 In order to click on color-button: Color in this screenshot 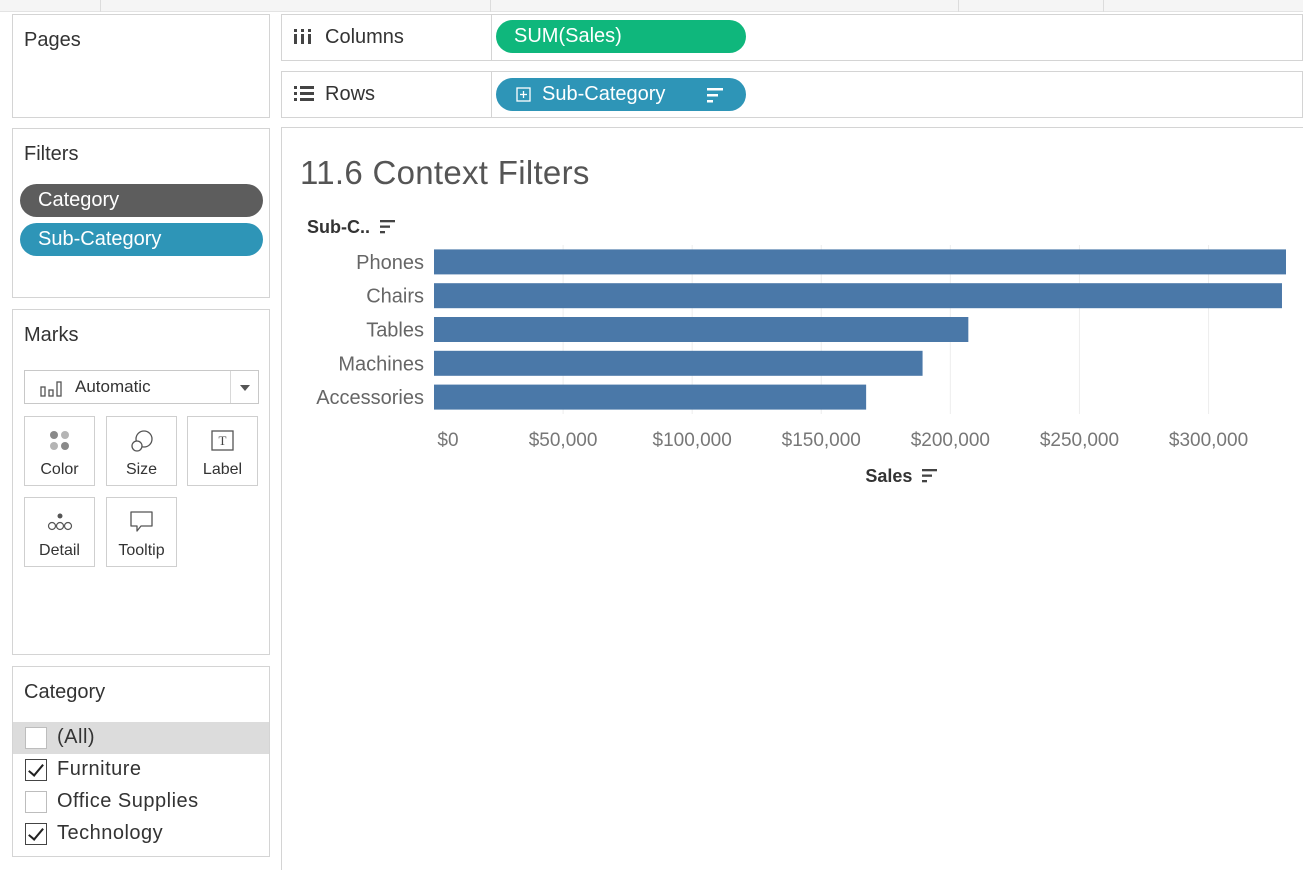, I will do `click(59, 451)`.